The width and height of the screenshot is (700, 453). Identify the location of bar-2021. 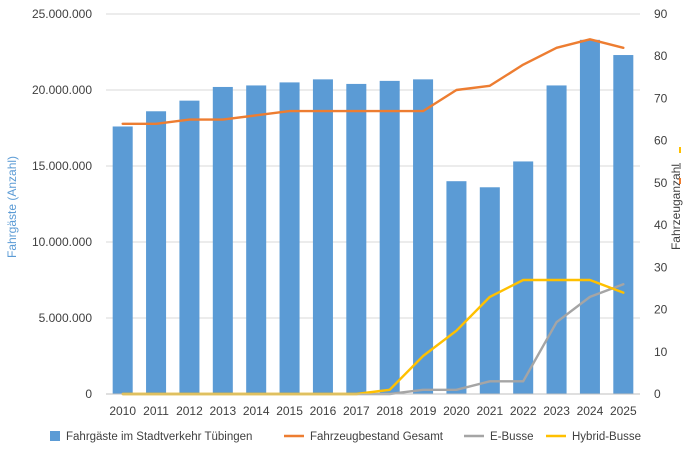
(489, 290).